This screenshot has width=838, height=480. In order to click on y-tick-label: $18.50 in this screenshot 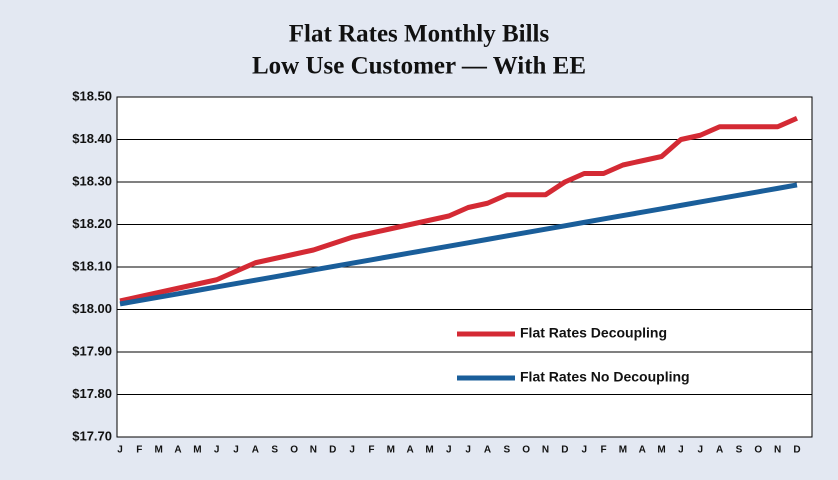, I will do `click(92, 95)`.